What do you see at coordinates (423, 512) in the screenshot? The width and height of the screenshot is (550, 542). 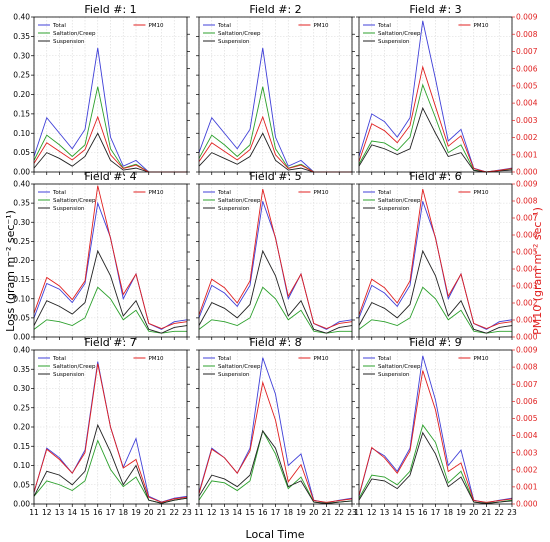 I see `x-tick-label: 16` at bounding box center [423, 512].